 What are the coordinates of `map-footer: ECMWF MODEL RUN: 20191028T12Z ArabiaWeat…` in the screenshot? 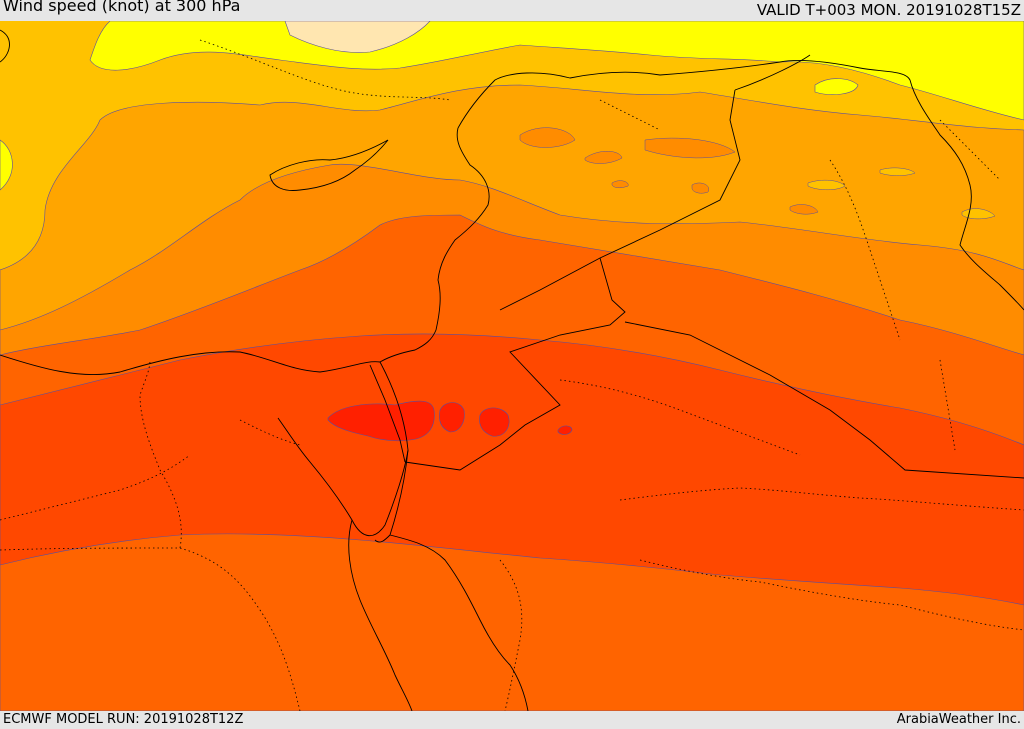 It's located at (512, 720).